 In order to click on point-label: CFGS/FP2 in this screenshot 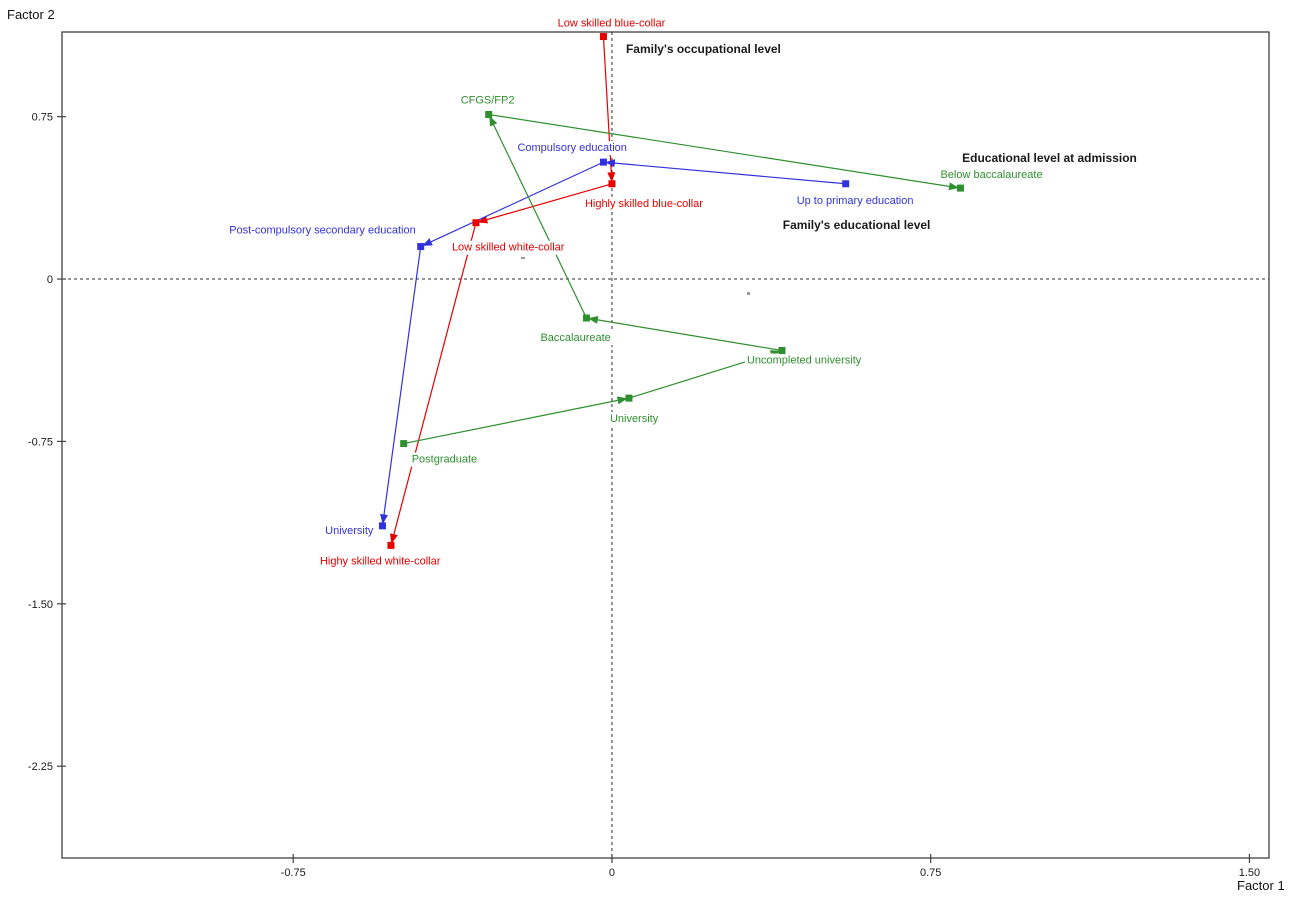, I will do `click(488, 100)`.